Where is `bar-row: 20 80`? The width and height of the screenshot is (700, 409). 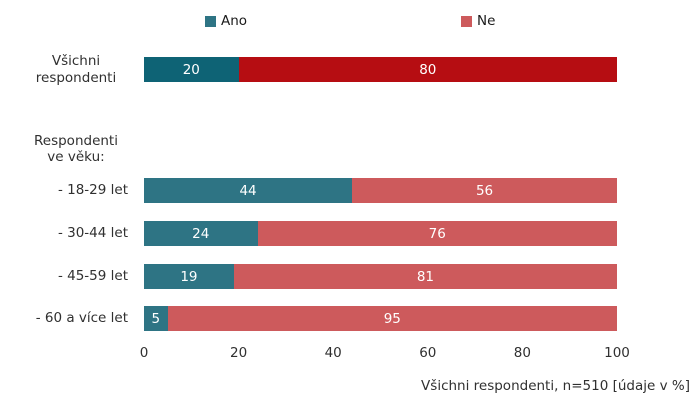
bar-row: 20 80 is located at coordinates (380, 69).